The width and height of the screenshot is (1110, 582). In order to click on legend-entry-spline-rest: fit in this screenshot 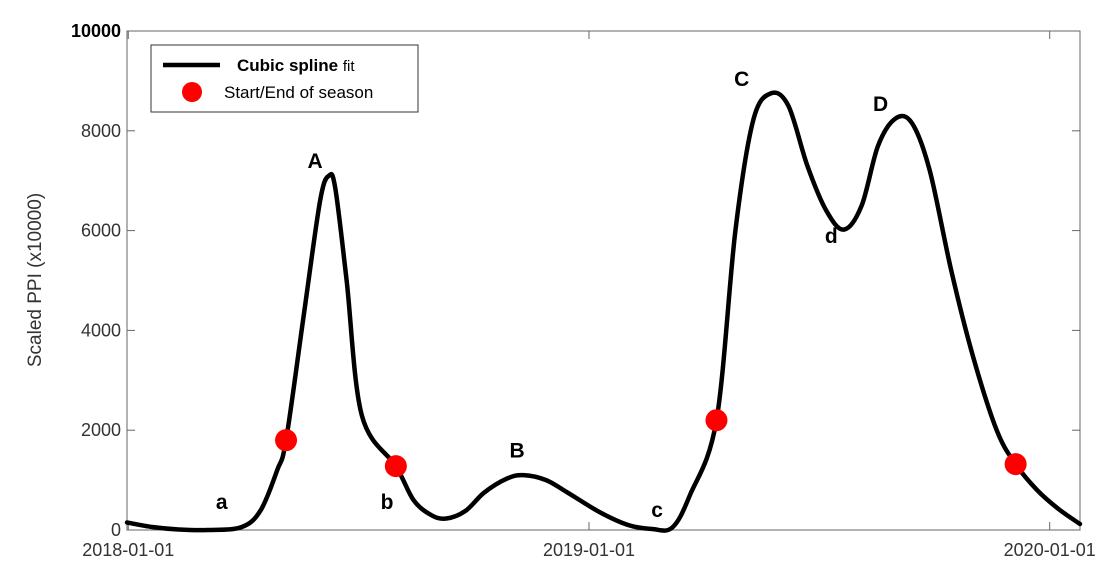, I will do `click(349, 66)`.